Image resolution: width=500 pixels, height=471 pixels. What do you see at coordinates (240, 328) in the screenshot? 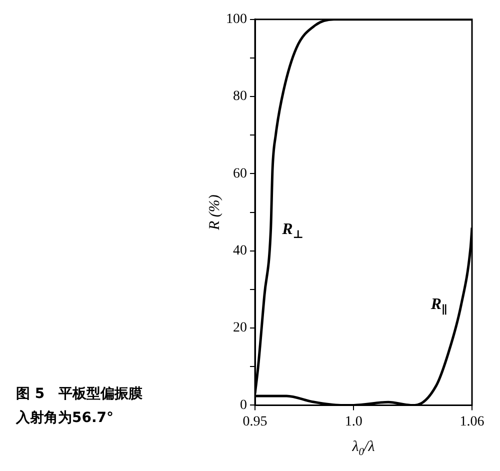
I see `y-tick-label: 20` at bounding box center [240, 328].